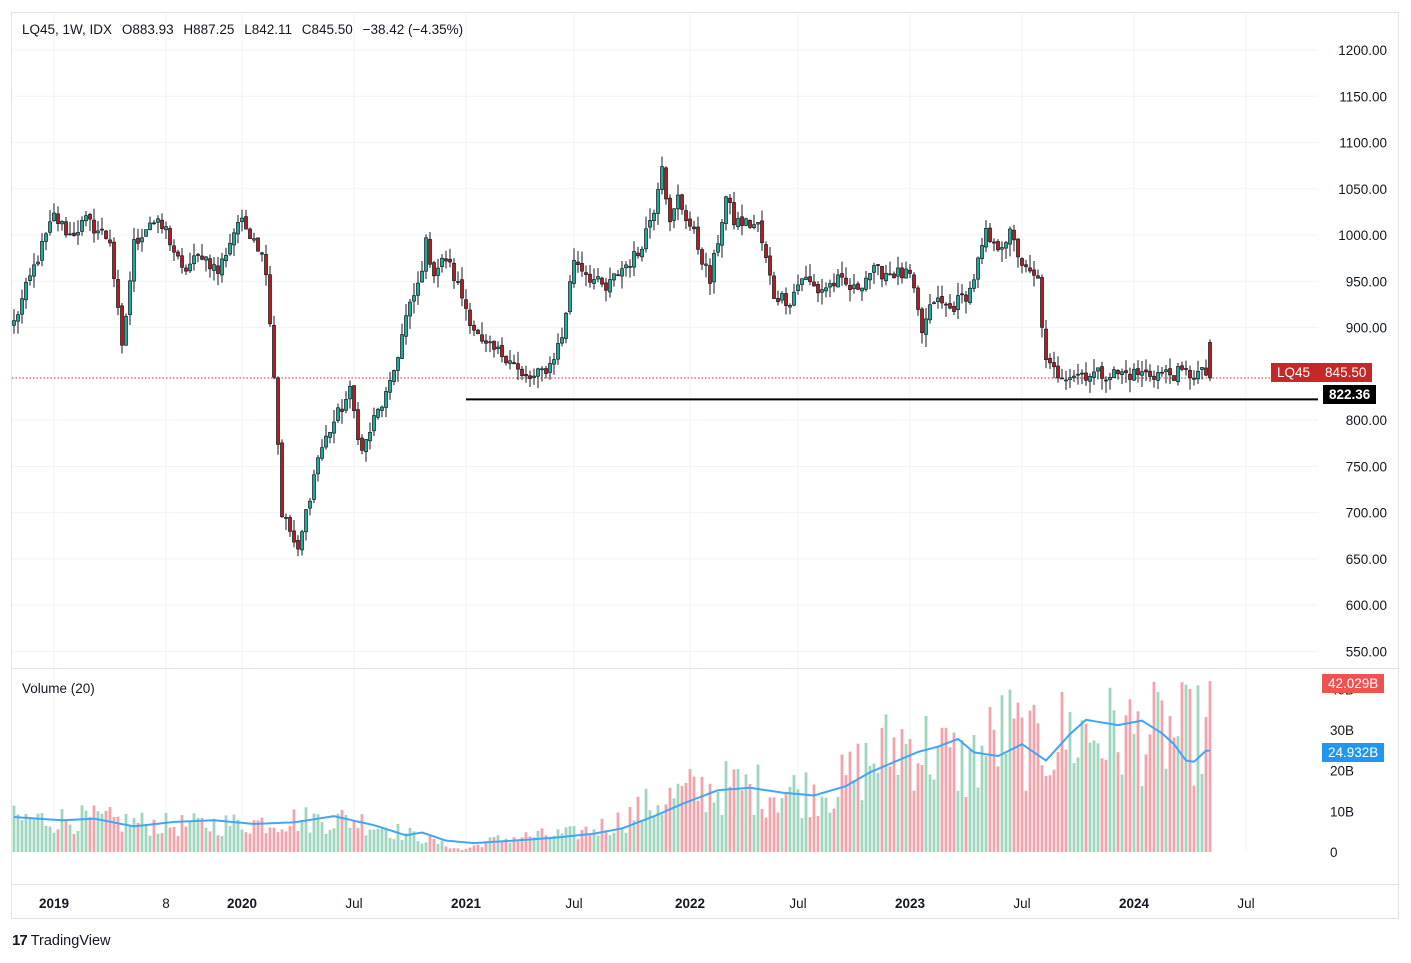  Describe the element at coordinates (58, 688) in the screenshot. I see `volume-legend: Volume (20)` at that location.